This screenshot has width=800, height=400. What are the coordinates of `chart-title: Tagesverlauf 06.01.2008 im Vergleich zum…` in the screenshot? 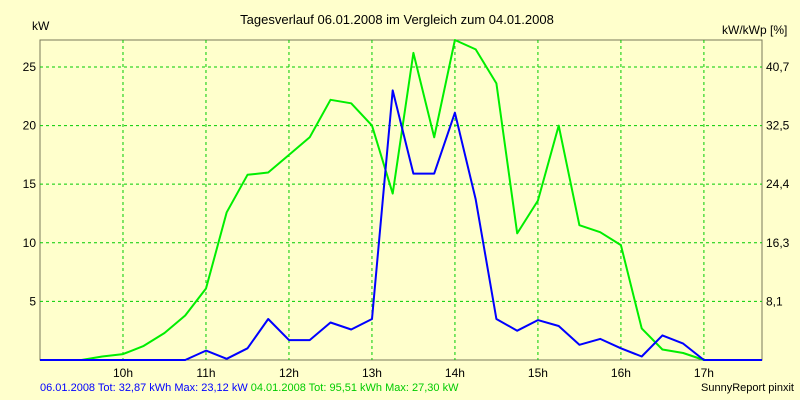 It's located at (397, 19).